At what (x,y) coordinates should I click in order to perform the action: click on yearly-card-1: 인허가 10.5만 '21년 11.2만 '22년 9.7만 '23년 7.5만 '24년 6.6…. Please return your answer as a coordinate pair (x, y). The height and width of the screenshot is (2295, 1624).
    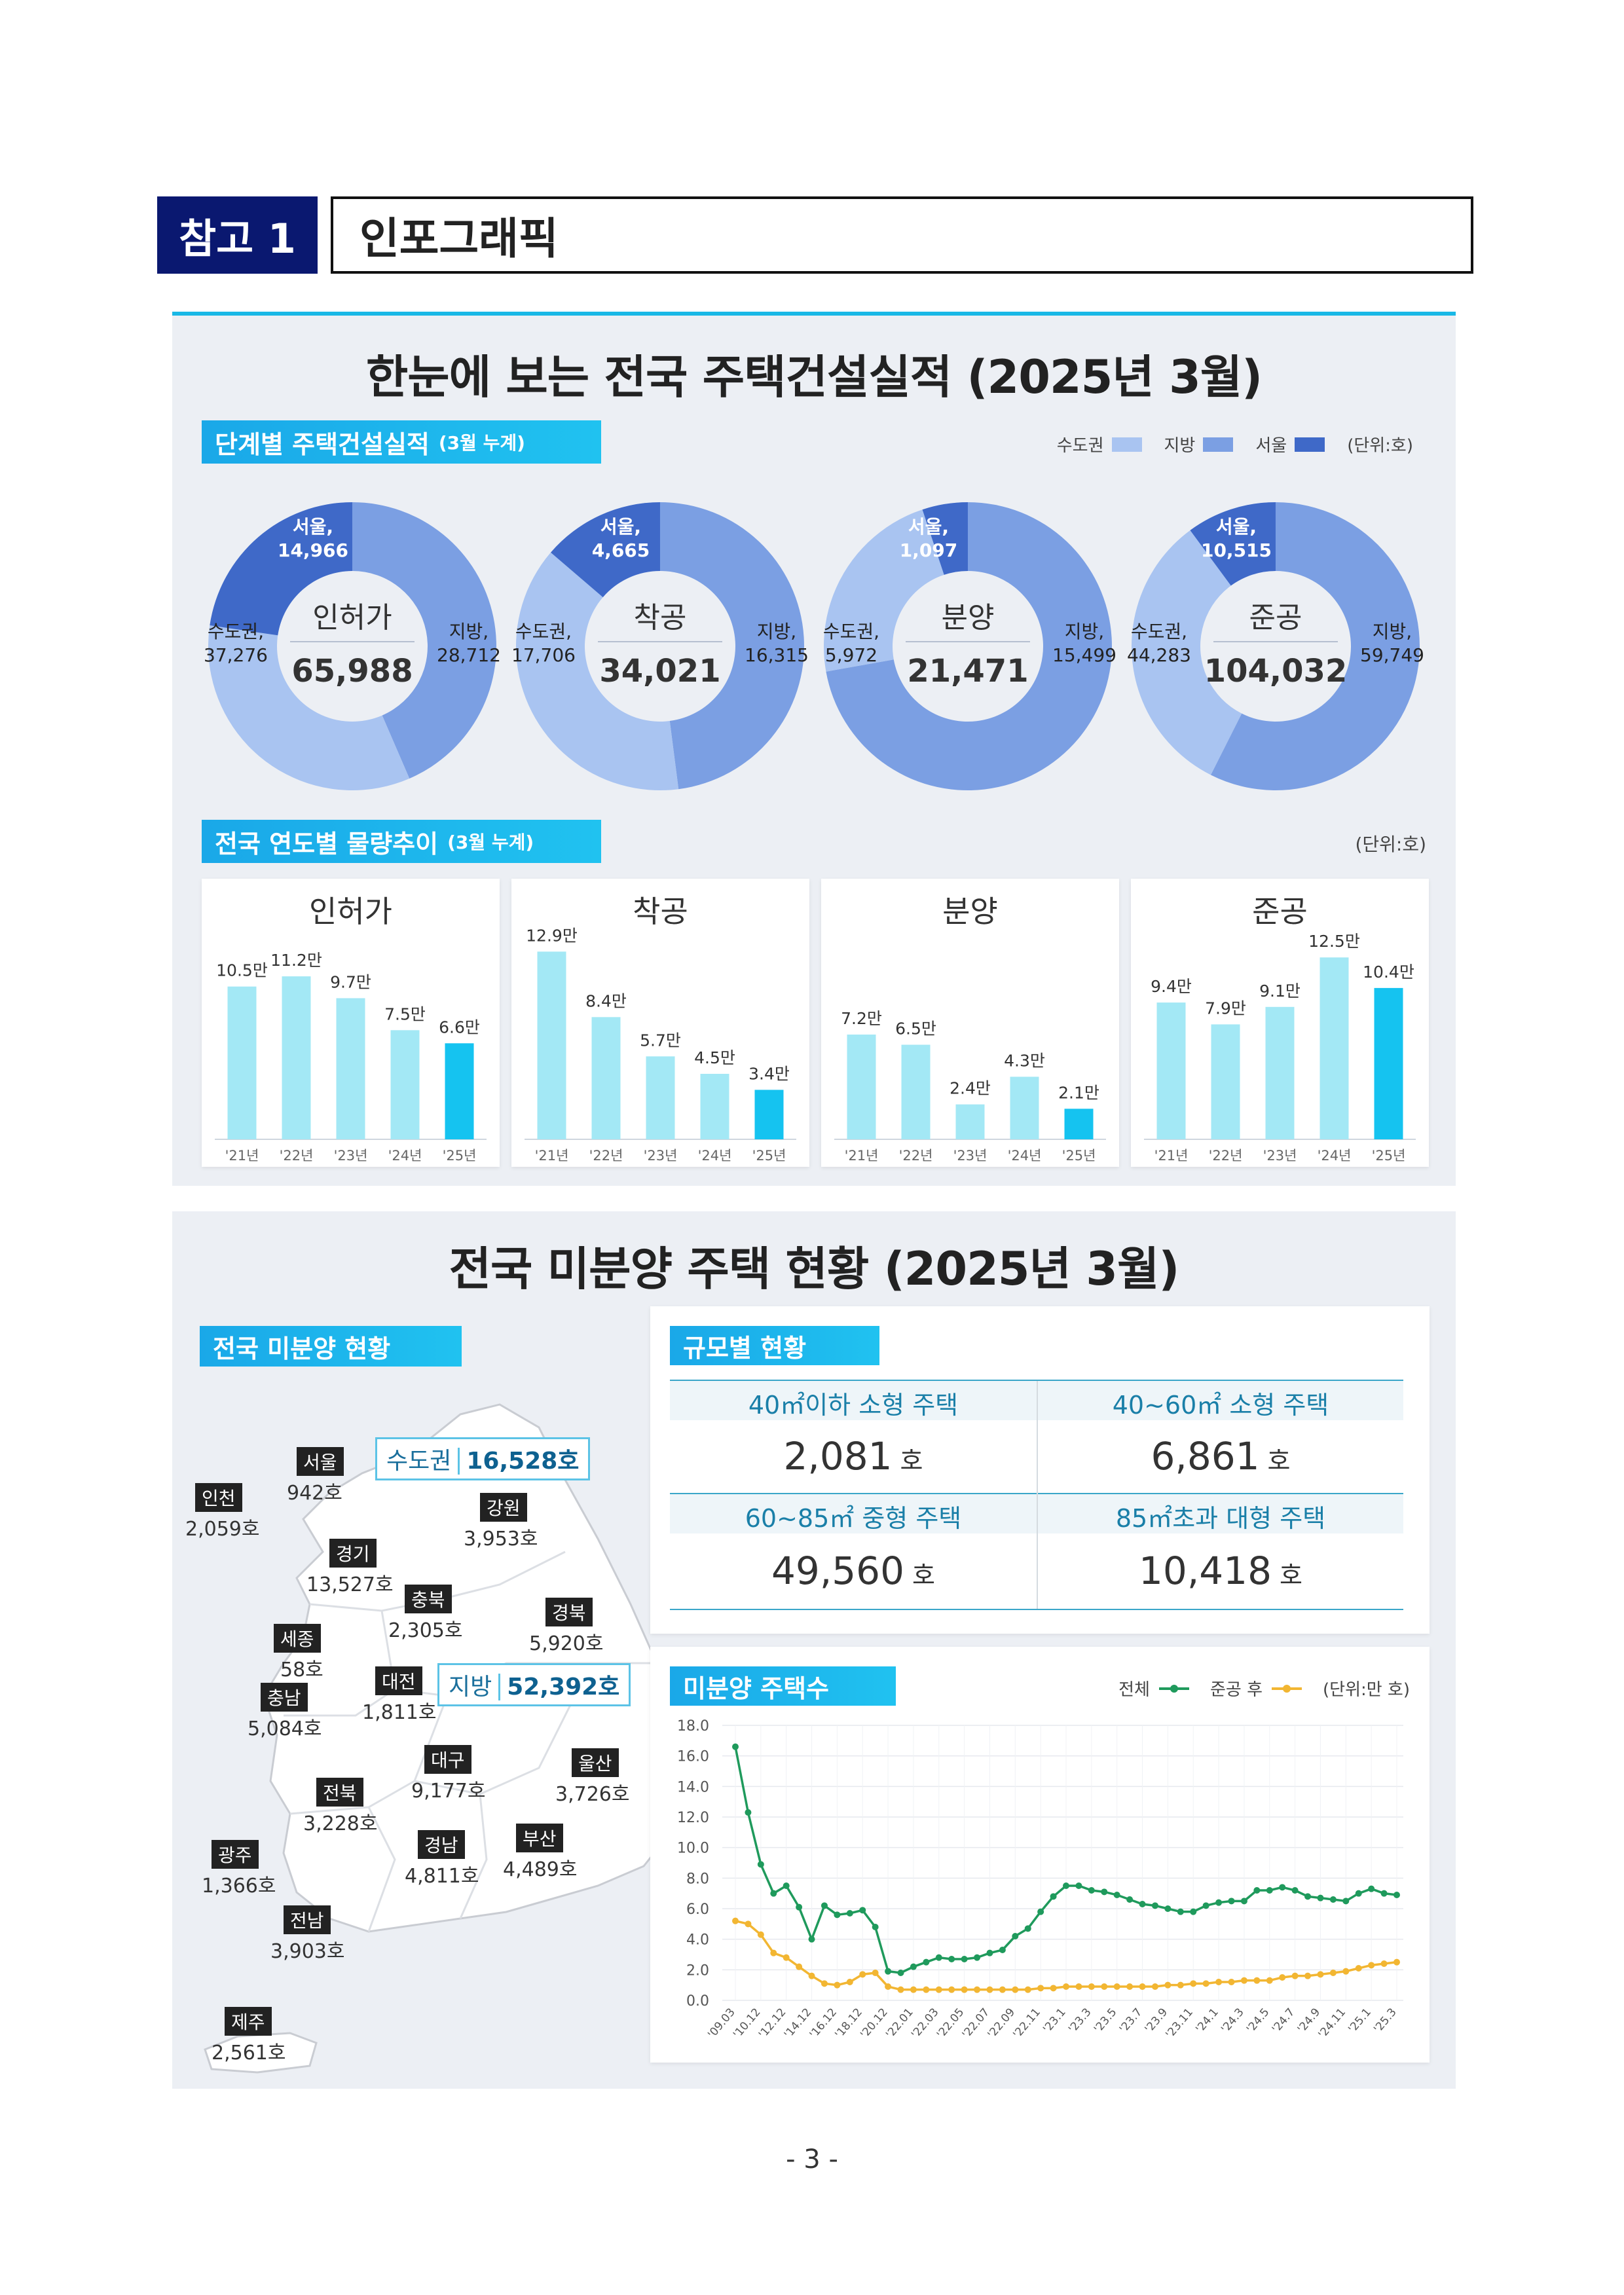
    Looking at the image, I should click on (351, 1023).